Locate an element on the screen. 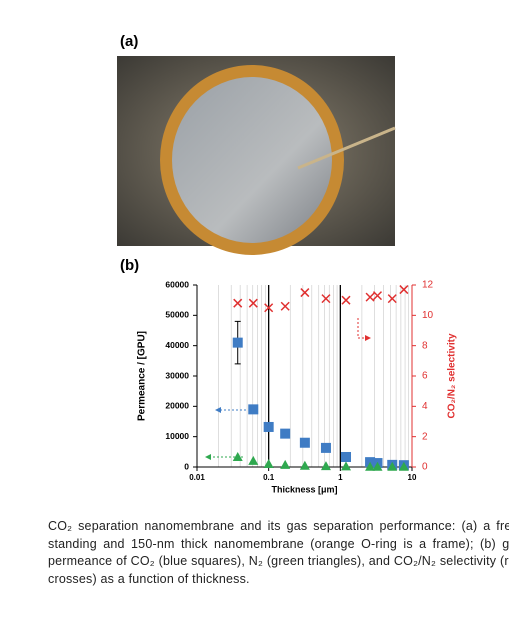 The image size is (509, 636). x-tick-label: 10 is located at coordinates (412, 477).